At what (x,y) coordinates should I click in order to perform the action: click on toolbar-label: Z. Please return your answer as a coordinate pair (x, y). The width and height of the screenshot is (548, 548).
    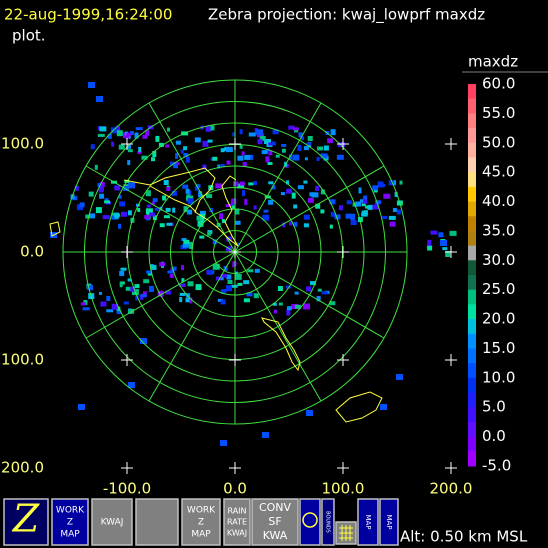
    Looking at the image, I should click on (201, 523).